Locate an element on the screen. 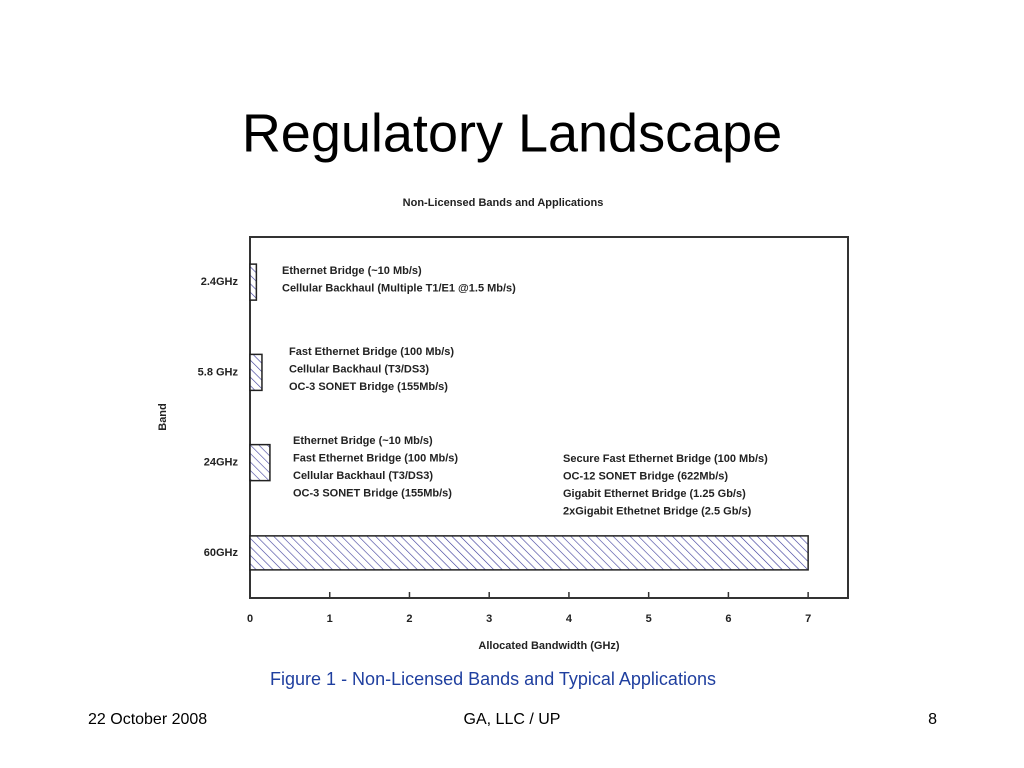  annotation: OC-12 SONET Bridge (622Mb/s) is located at coordinates (645, 476).